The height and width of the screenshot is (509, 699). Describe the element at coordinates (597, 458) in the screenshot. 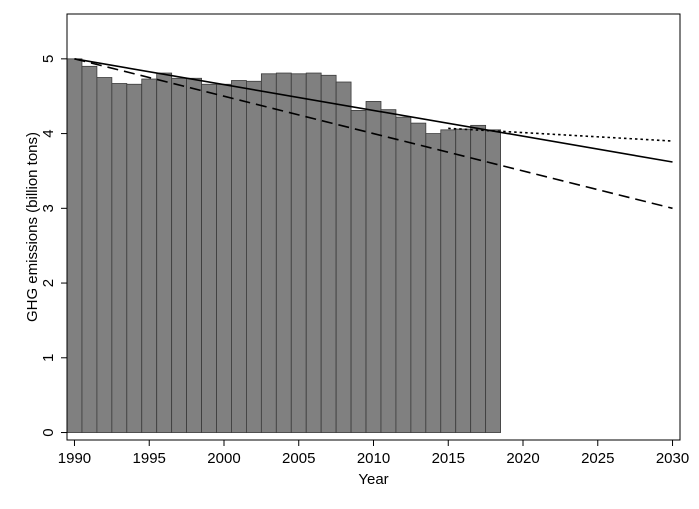

I see `x-tick-label-2025: 2025` at that location.